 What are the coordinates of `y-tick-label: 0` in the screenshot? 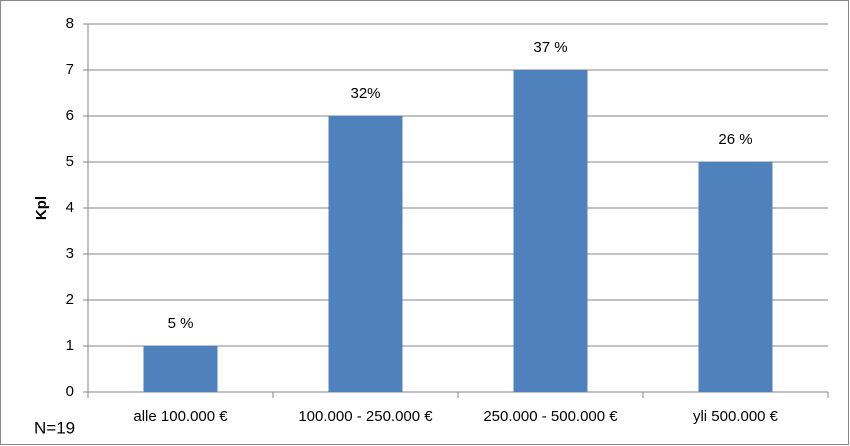 It's located at (70, 391).